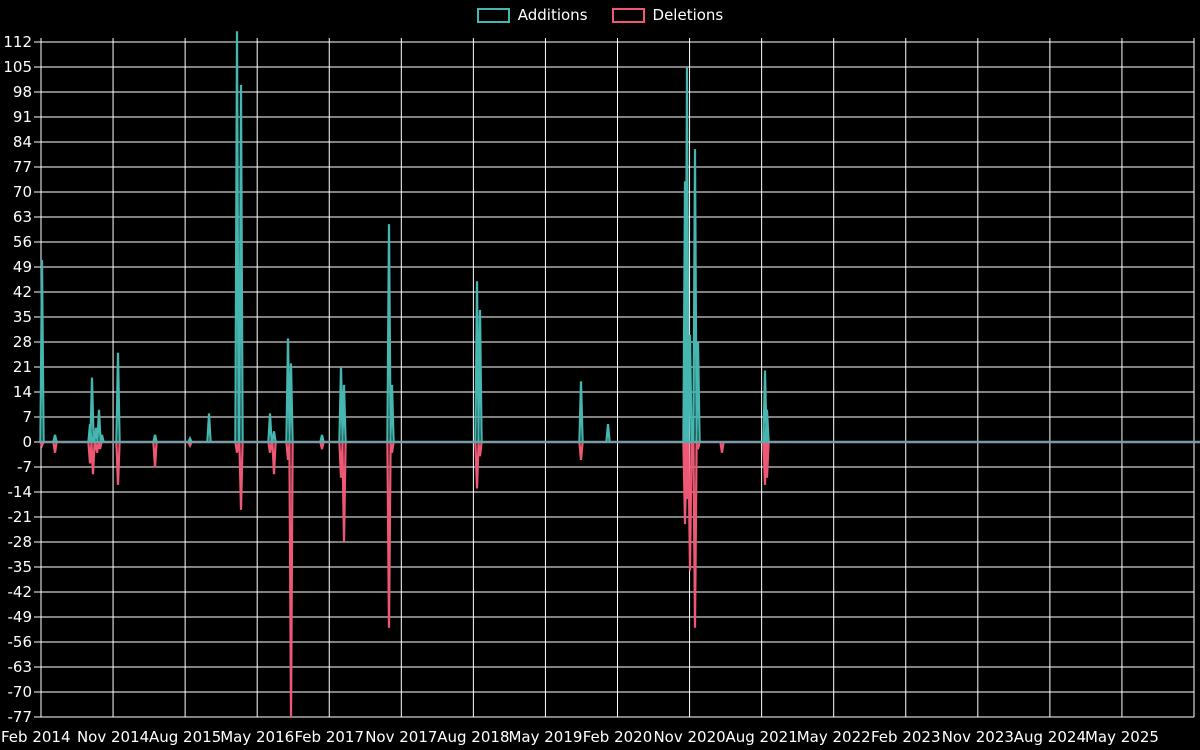 The width and height of the screenshot is (1200, 750). Describe the element at coordinates (1122, 737) in the screenshot. I see `x-tick-label: May 2025` at that location.